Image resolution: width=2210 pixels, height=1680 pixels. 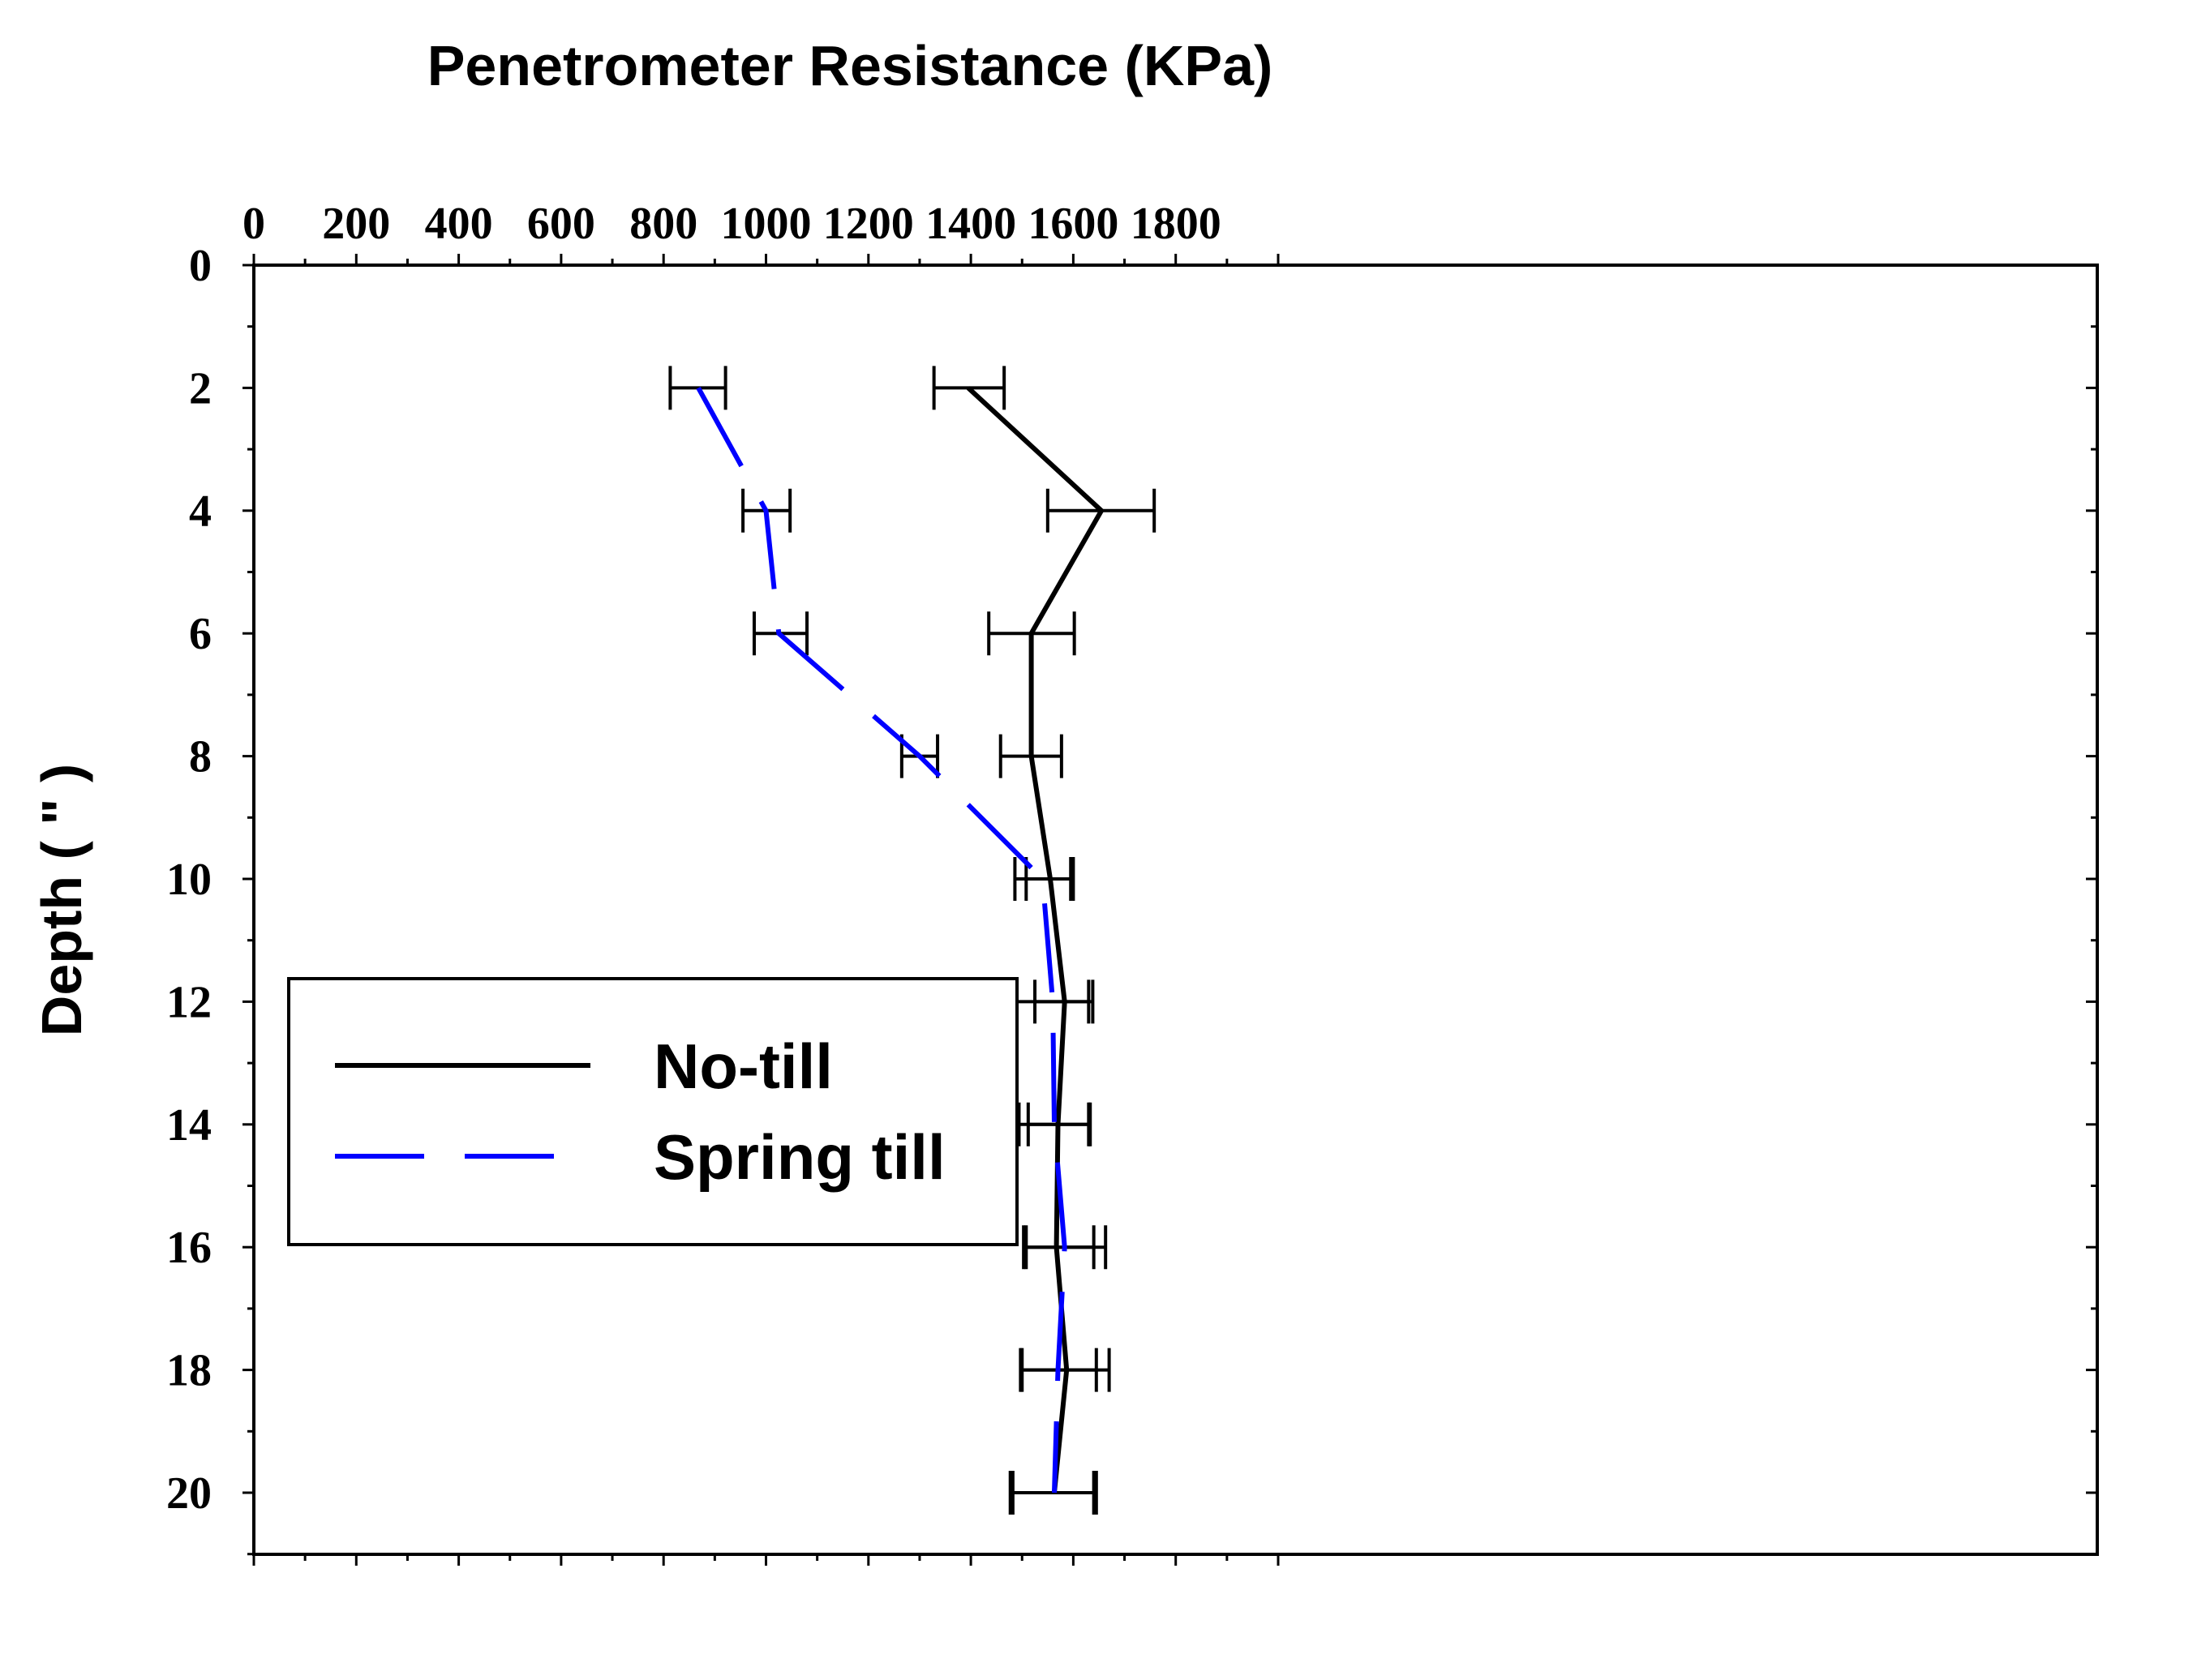 I want to click on series-no-till, so click(x=1044, y=941).